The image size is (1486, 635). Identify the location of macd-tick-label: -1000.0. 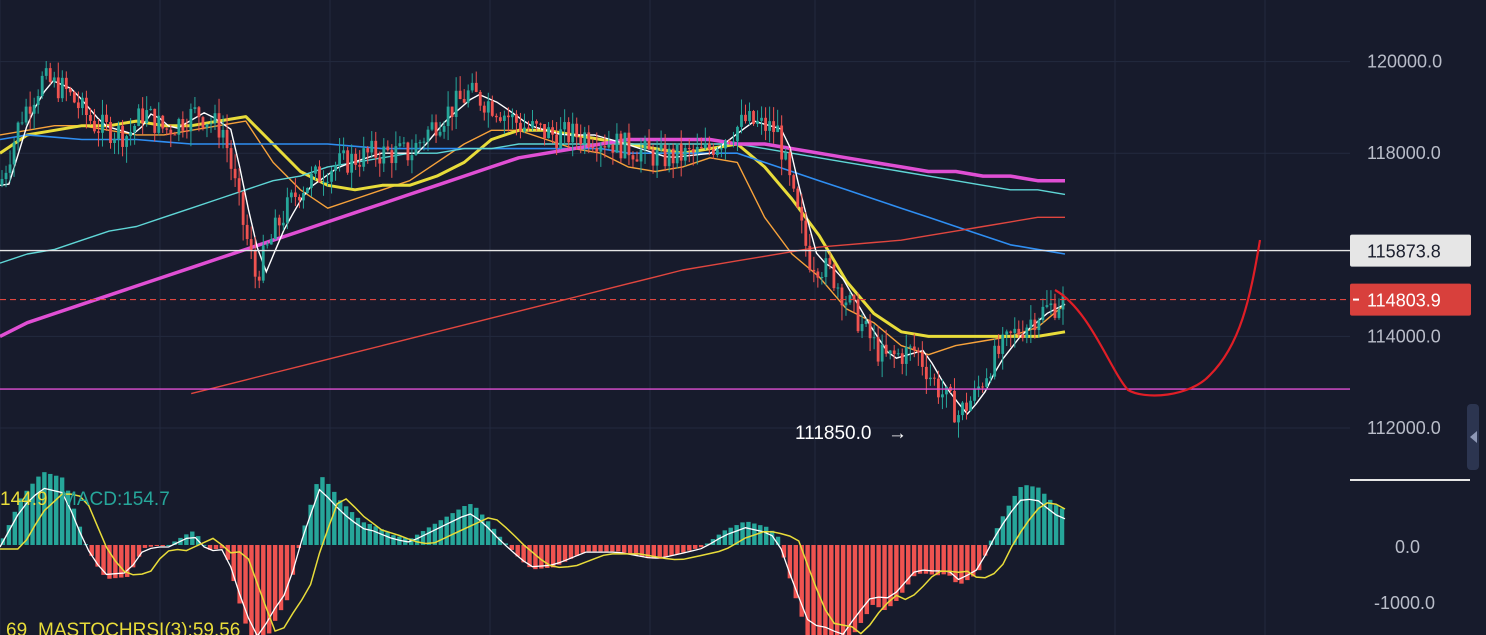
(1404, 603).